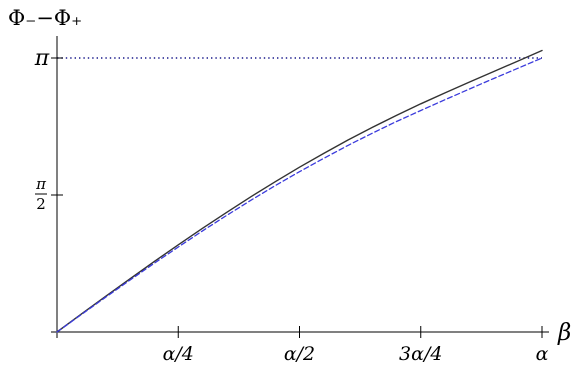 The width and height of the screenshot is (579, 369). I want to click on x-axis-label: β, so click(564, 333).